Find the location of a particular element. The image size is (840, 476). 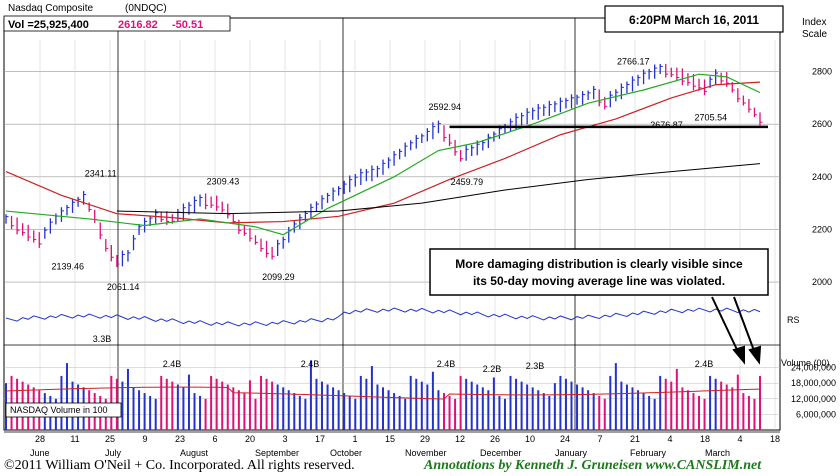

timestamp: 6:20PM March 16, 2011 is located at coordinates (694, 20).